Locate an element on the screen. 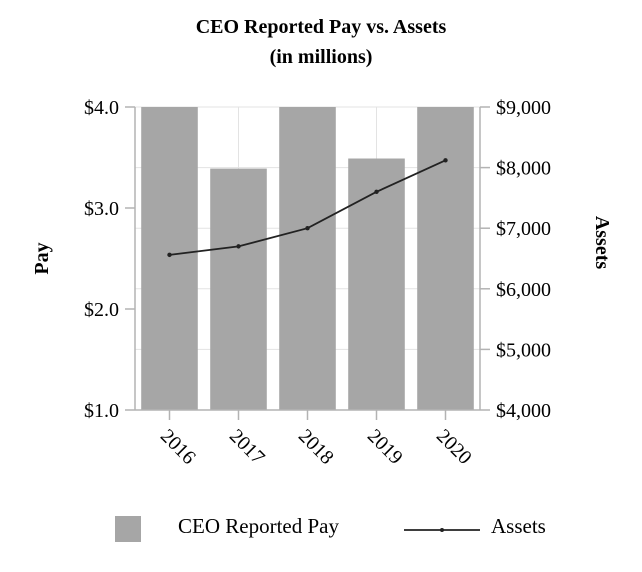 The height and width of the screenshot is (572, 642). legend-label-assets: Assets is located at coordinates (518, 526).